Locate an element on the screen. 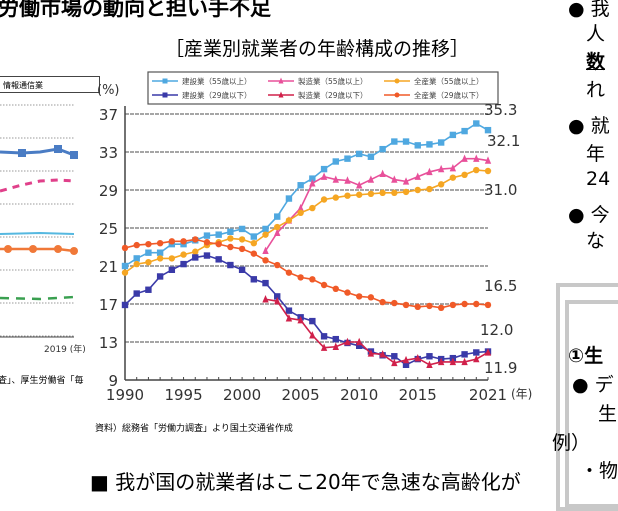  legend-box is located at coordinates (323, 88).